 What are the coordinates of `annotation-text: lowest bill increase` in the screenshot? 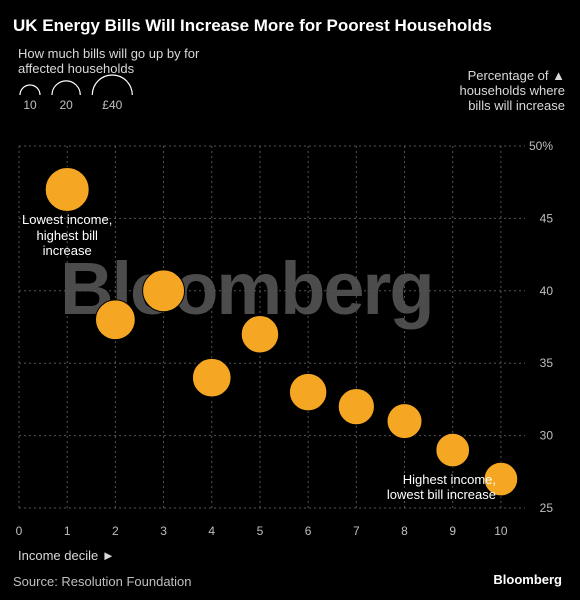 It's located at (441, 494).